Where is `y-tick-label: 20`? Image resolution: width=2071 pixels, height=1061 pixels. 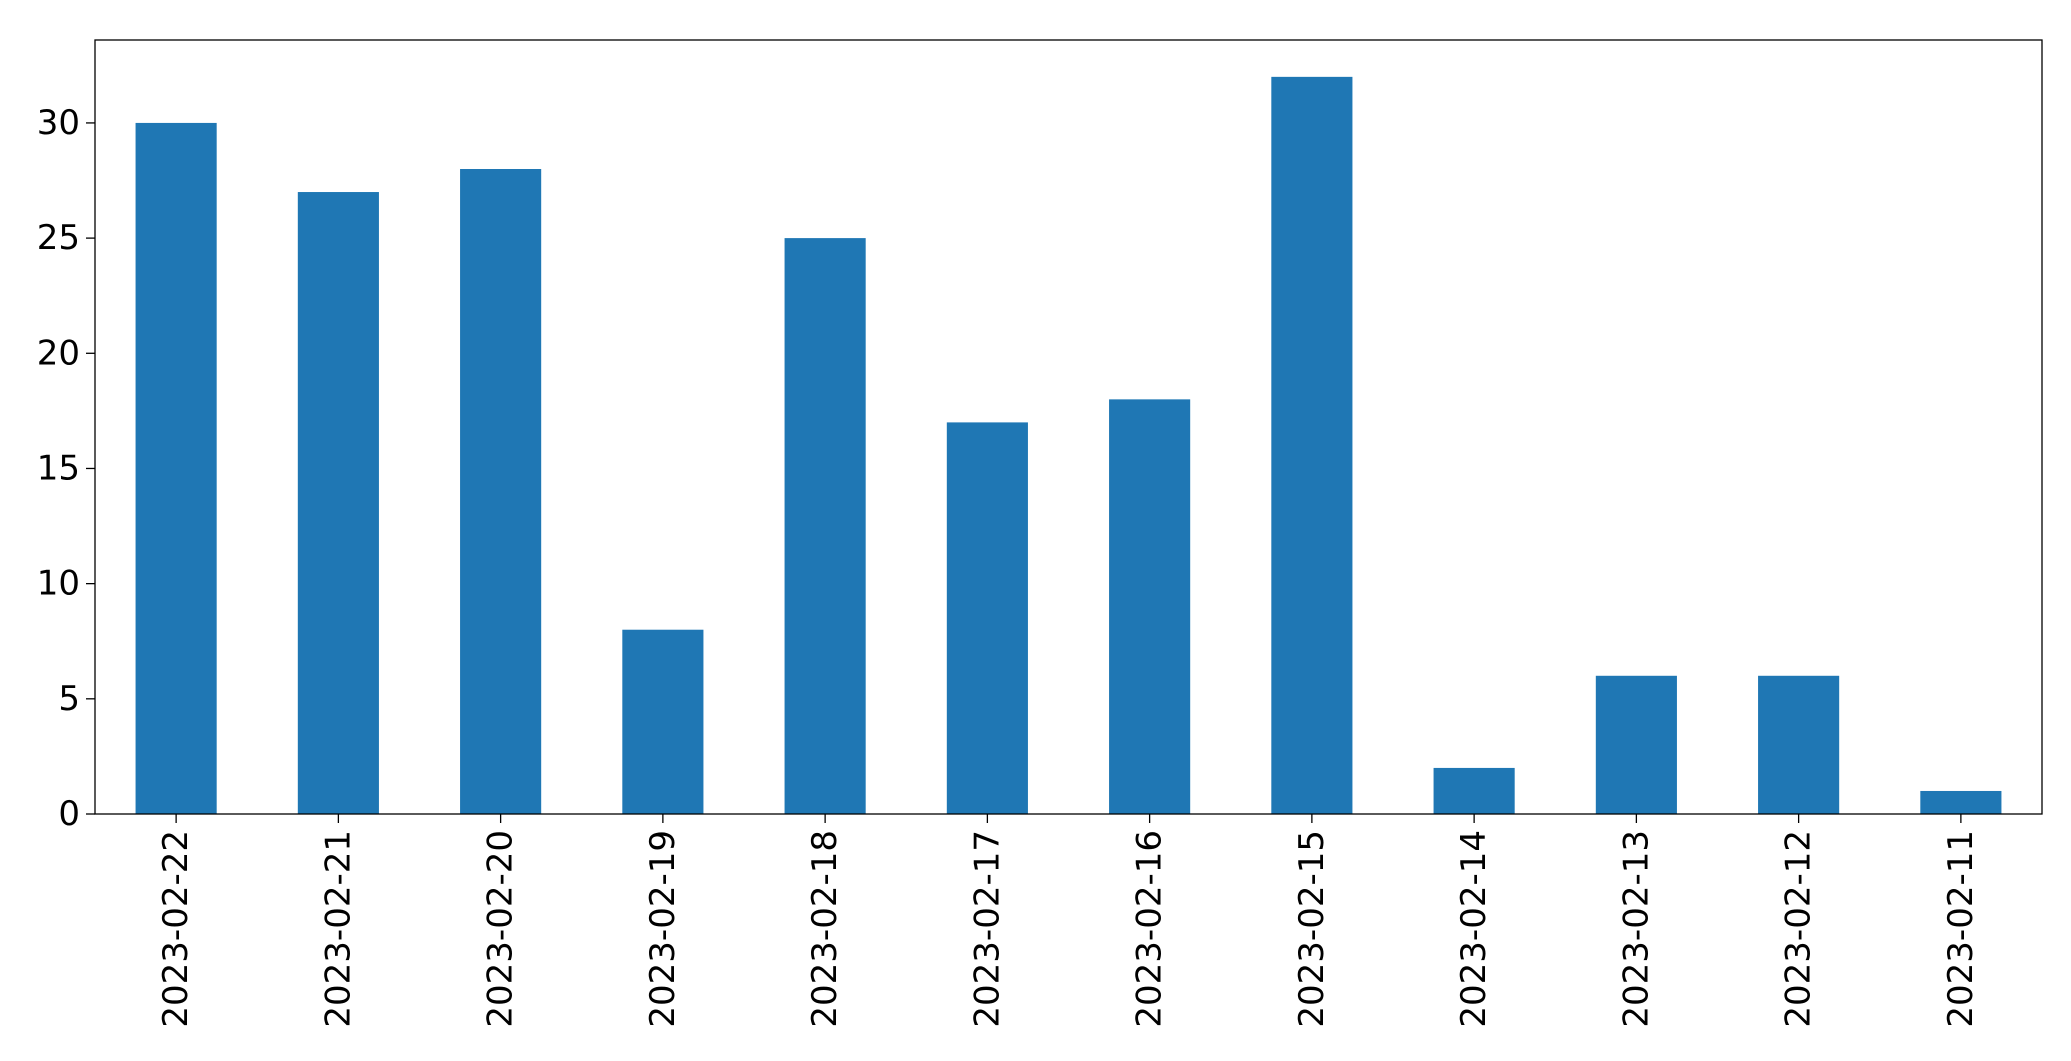
y-tick-label: 20 is located at coordinates (58, 353).